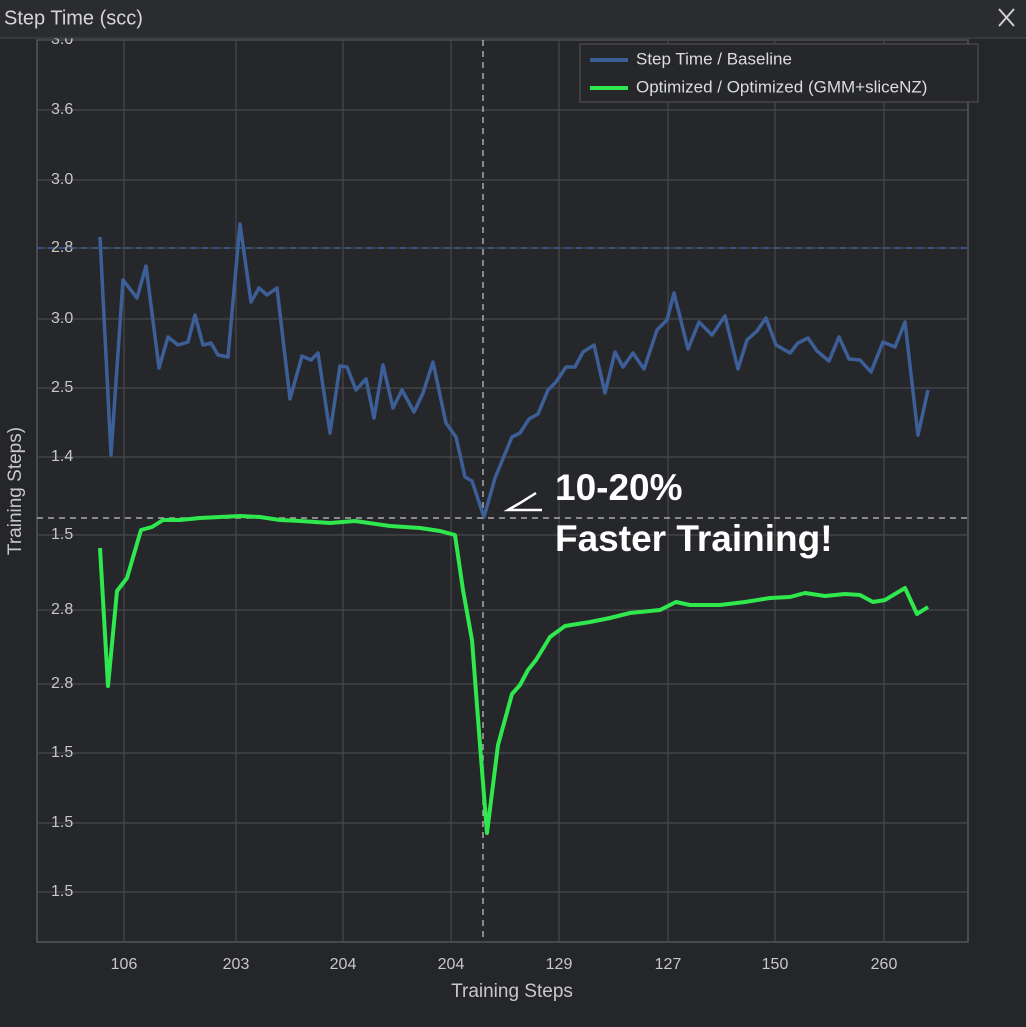  Describe the element at coordinates (73, 18) in the screenshot. I see `window-title: Step Time (scc)` at that location.